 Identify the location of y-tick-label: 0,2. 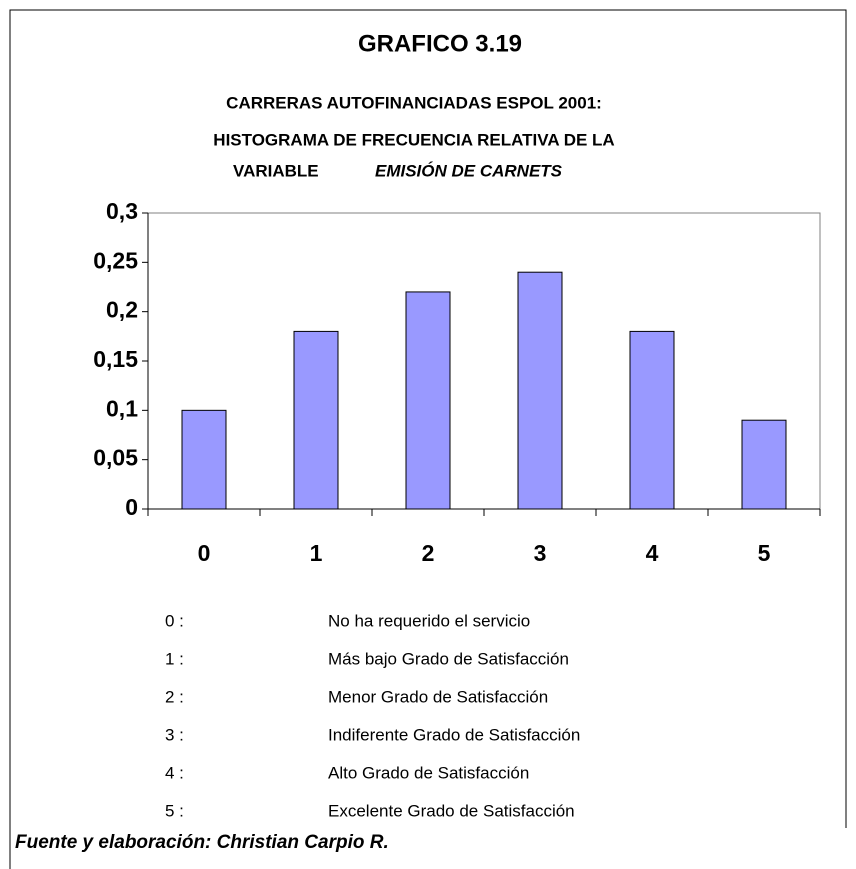
(122, 310).